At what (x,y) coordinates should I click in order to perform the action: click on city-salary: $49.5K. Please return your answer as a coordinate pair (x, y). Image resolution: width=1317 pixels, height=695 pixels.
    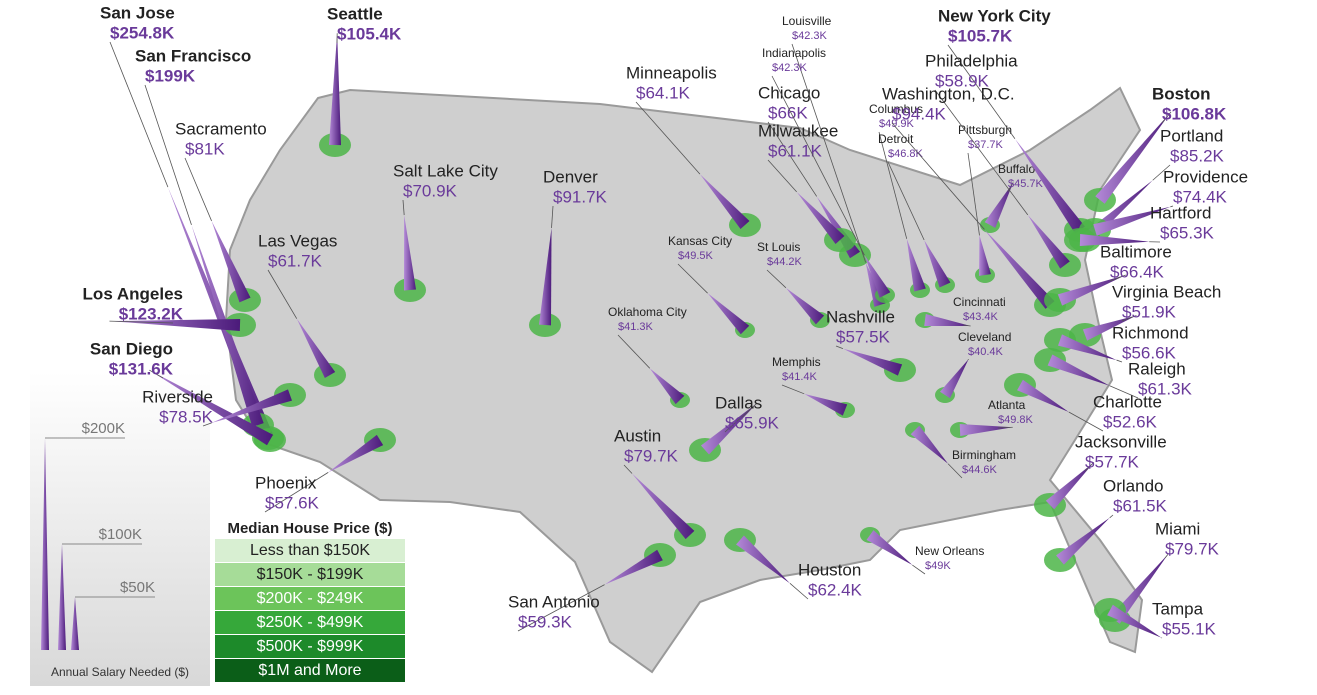
    Looking at the image, I should click on (696, 256).